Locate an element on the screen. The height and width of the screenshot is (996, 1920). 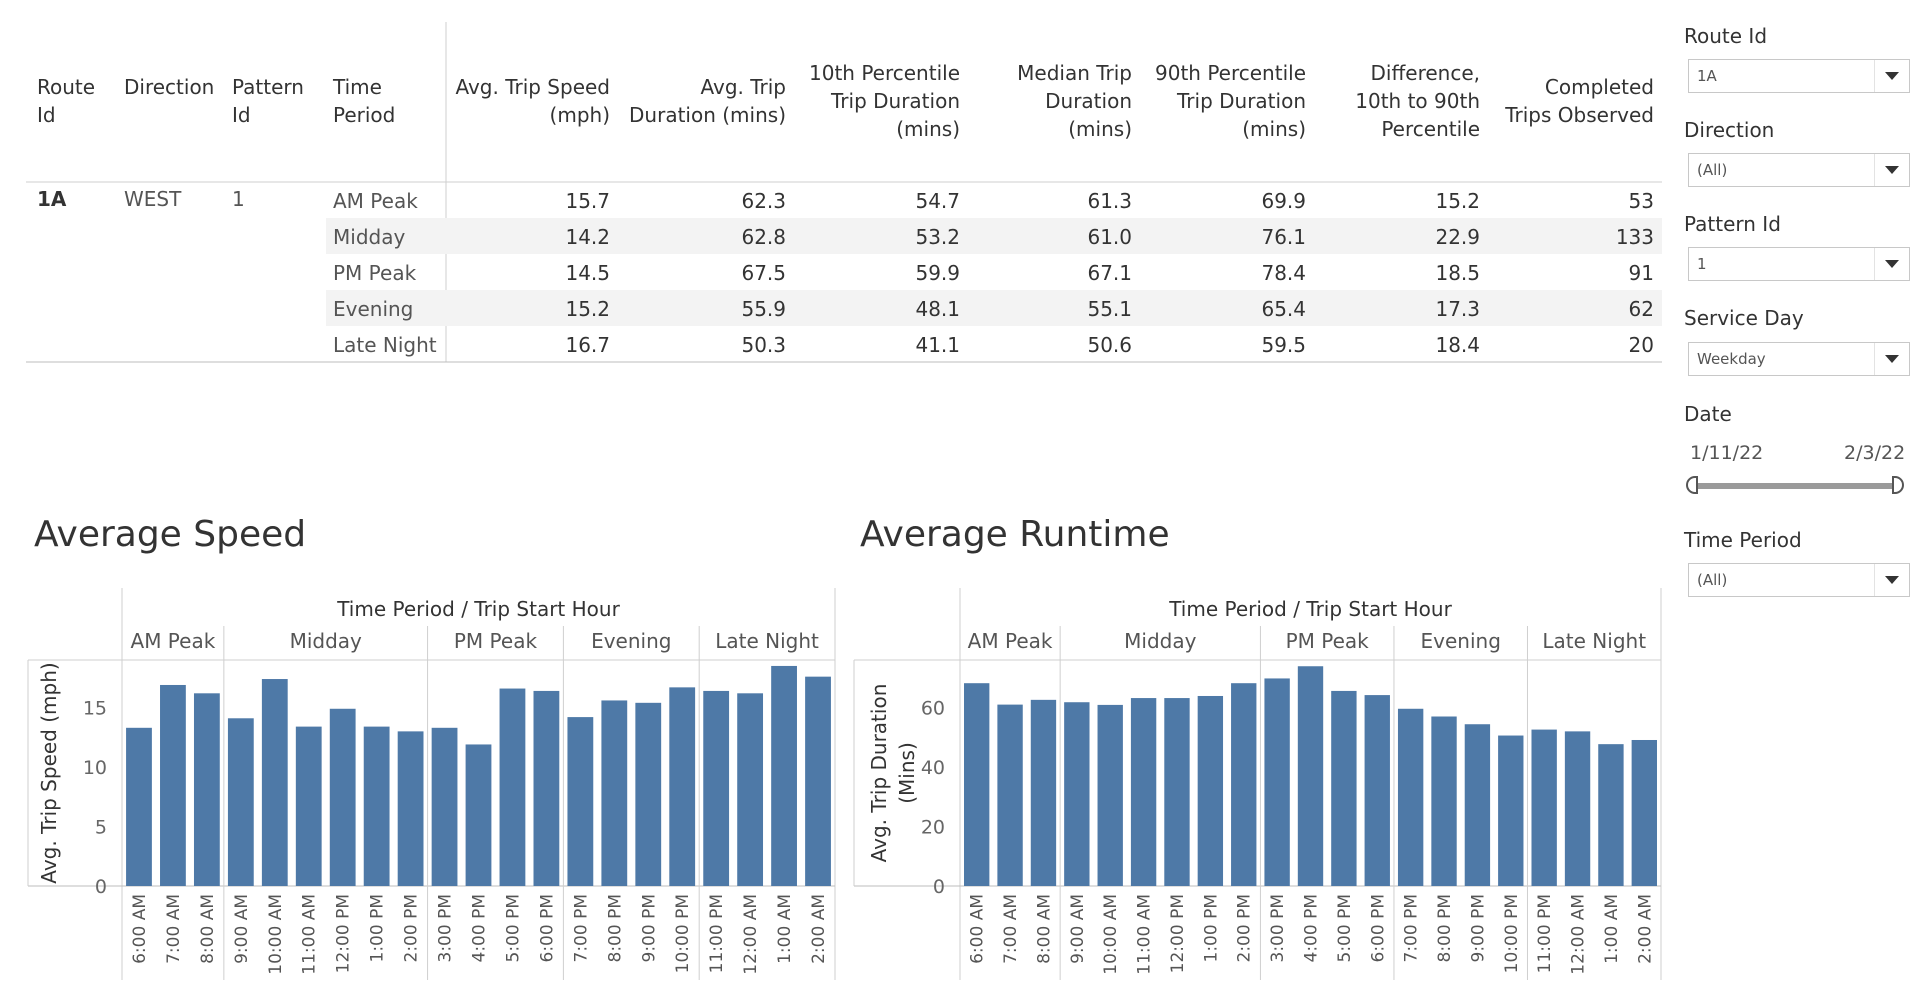
direction-dropdown-toggle is located at coordinates (1891, 170).